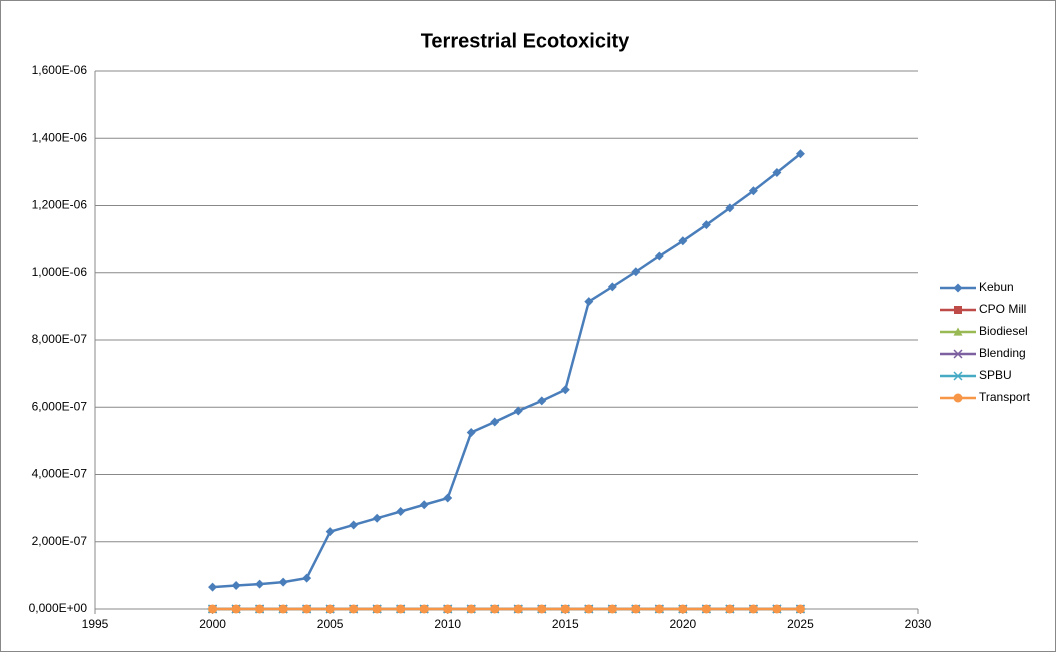  I want to click on legend-label: Transport, so click(1005, 397).